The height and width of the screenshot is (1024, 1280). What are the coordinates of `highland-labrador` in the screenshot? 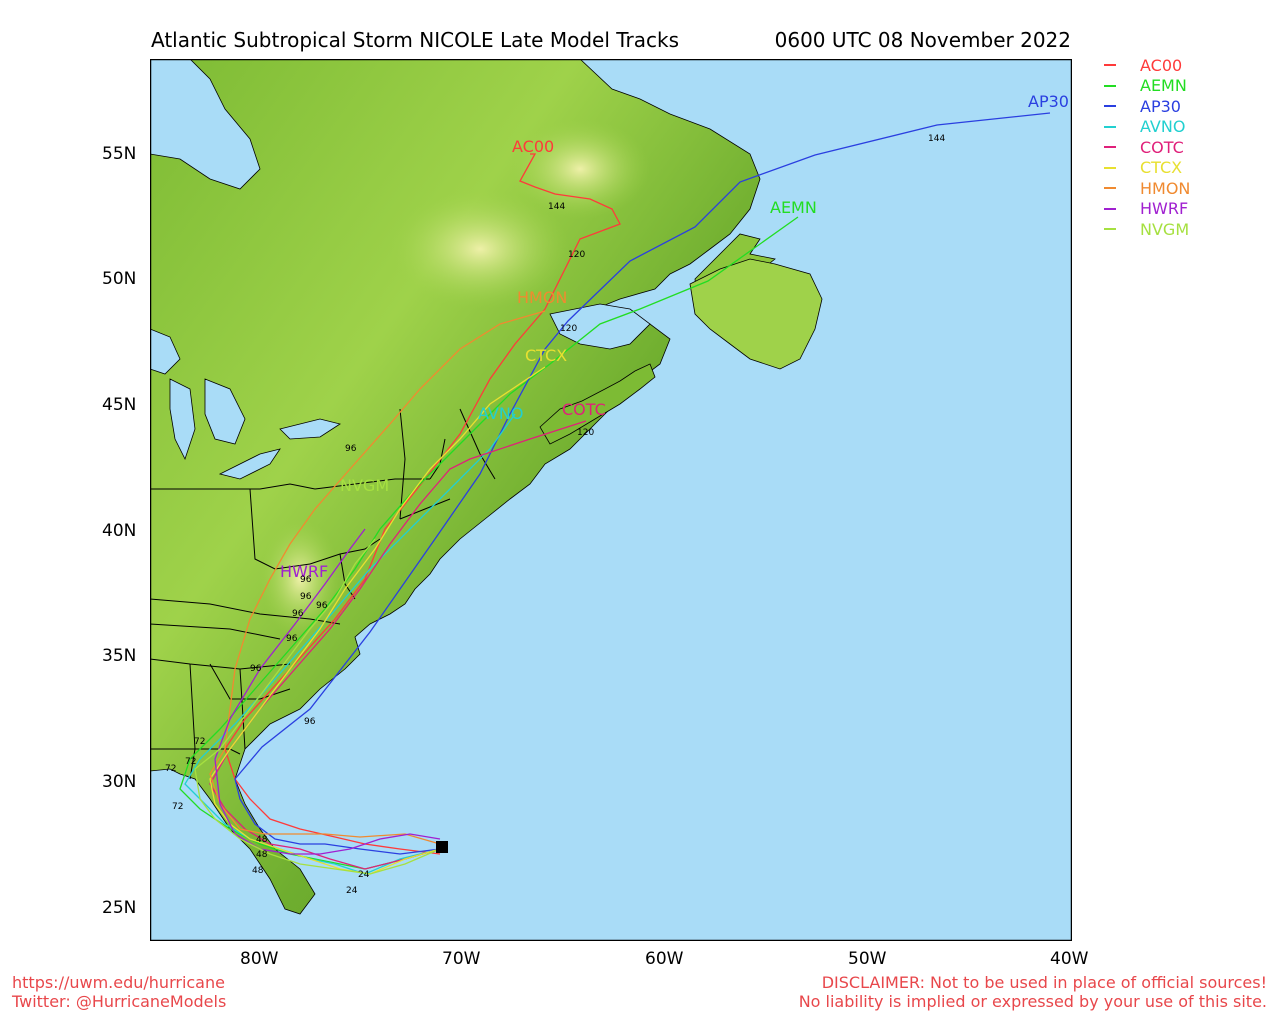 It's located at (580, 169).